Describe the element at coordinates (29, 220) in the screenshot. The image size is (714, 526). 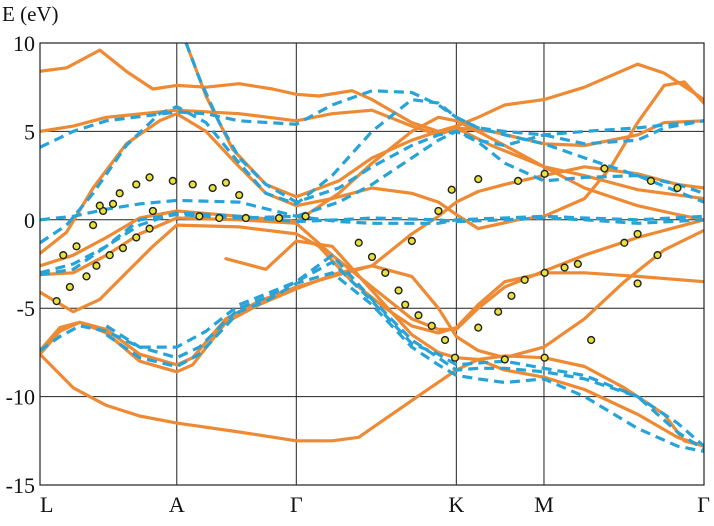
I see `y-tick-label: 0` at that location.